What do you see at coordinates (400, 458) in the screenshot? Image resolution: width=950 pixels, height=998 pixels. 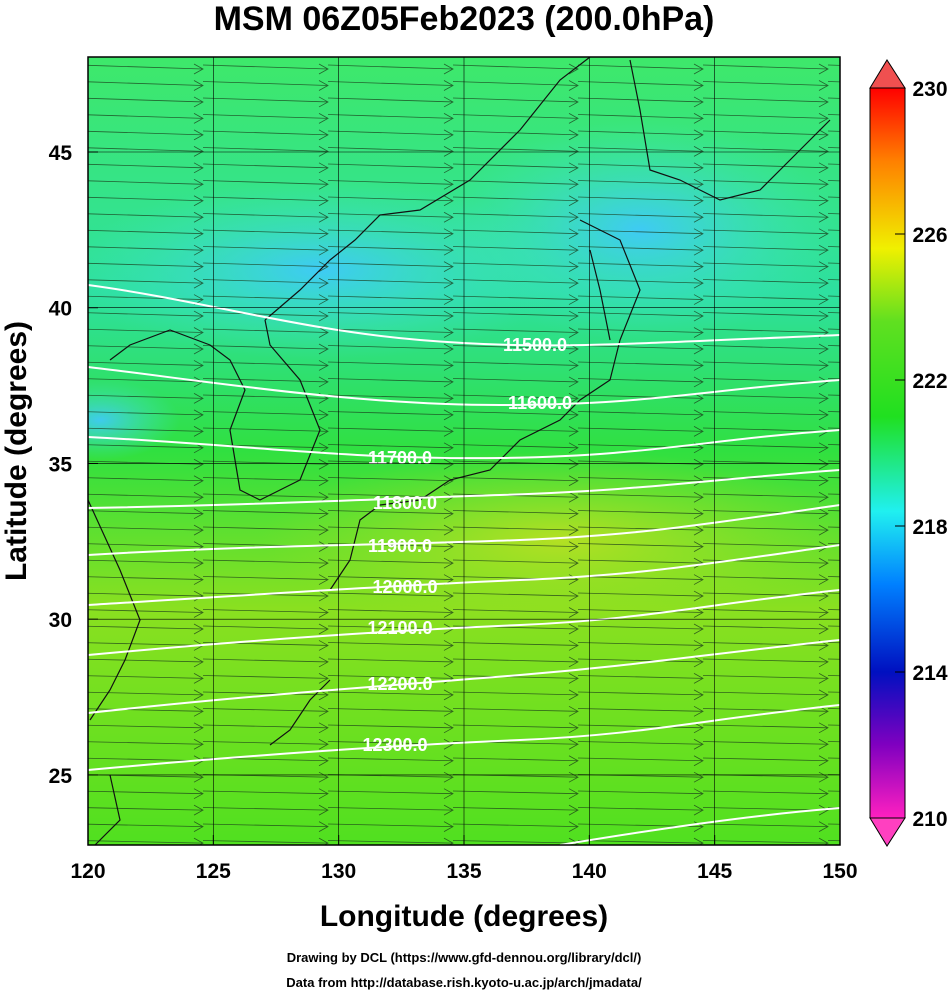 I see `contour-label: 11700.0` at bounding box center [400, 458].